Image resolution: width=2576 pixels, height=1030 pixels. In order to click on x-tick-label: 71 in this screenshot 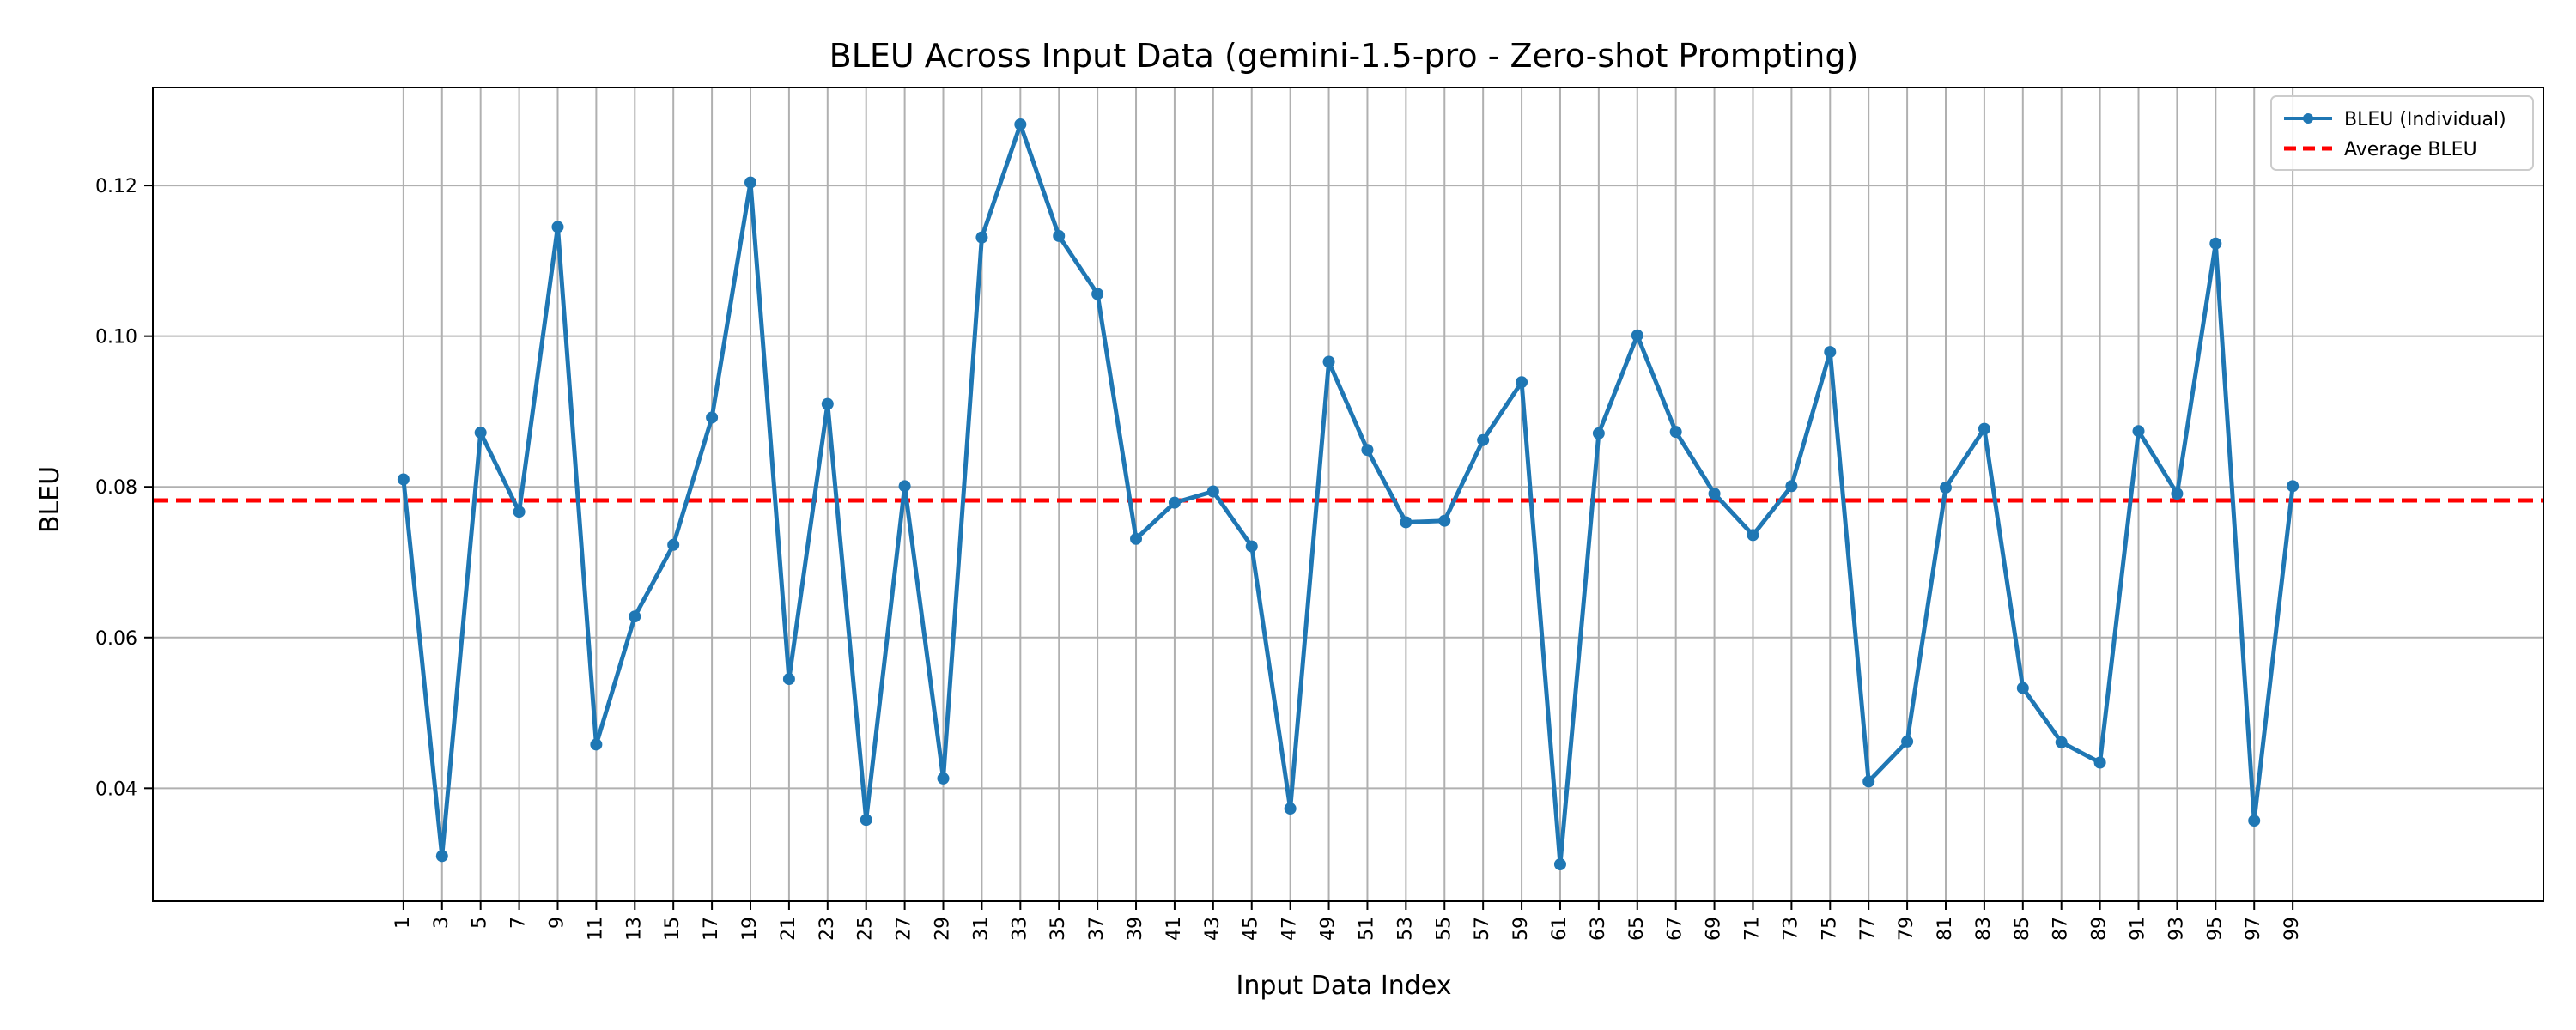, I will do `click(1752, 929)`.